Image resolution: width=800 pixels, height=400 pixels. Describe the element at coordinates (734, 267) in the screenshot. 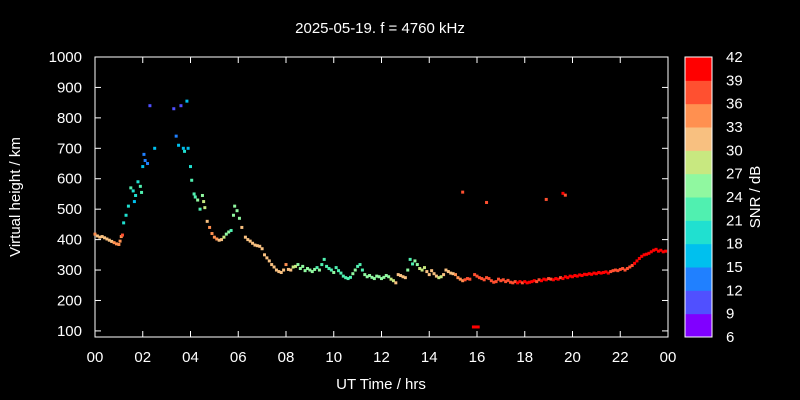

I see `colorbar-tick-label: 15` at that location.